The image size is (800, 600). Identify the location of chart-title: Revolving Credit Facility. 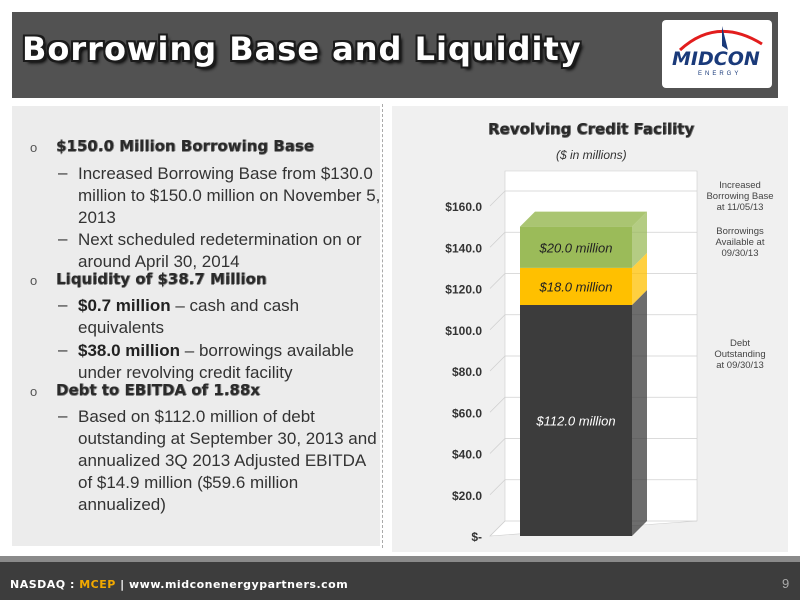
(591, 129).